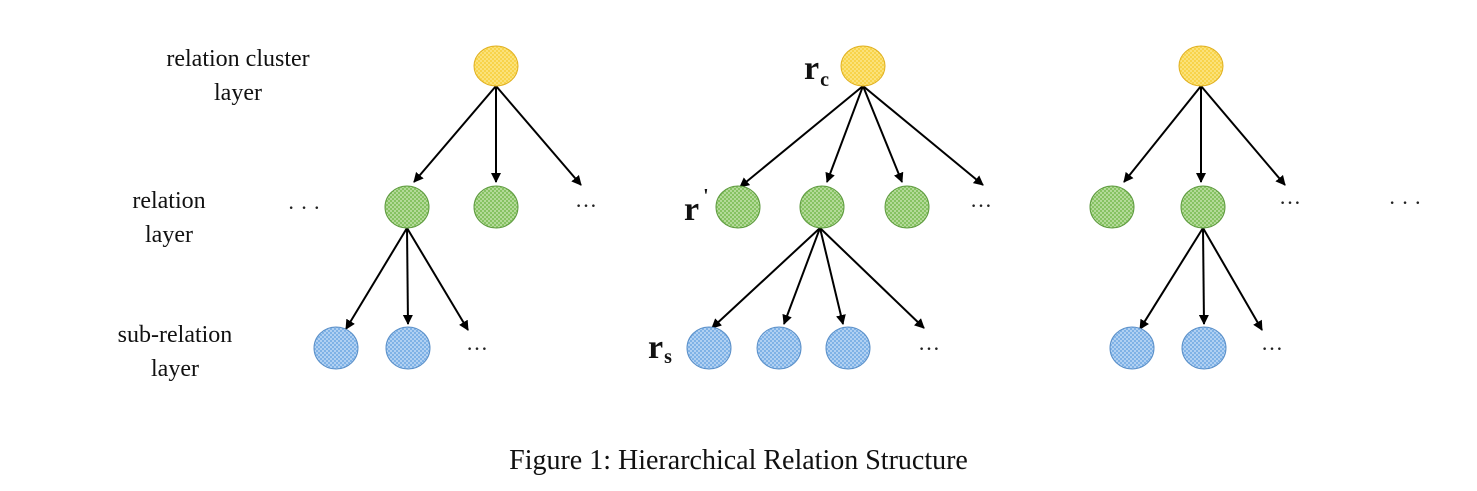 The image size is (1477, 491). Describe the element at coordinates (1405, 202) in the screenshot. I see `outer-ellipsis-right: · · ·` at that location.